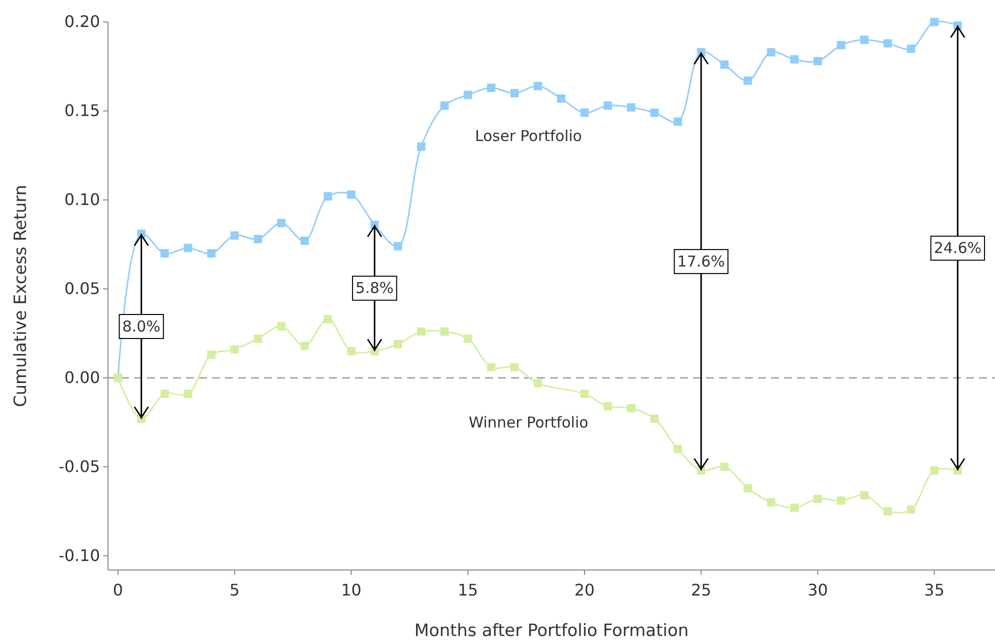 The height and width of the screenshot is (642, 995). What do you see at coordinates (375, 288) in the screenshot?
I see `annotation: 5.8%` at bounding box center [375, 288].